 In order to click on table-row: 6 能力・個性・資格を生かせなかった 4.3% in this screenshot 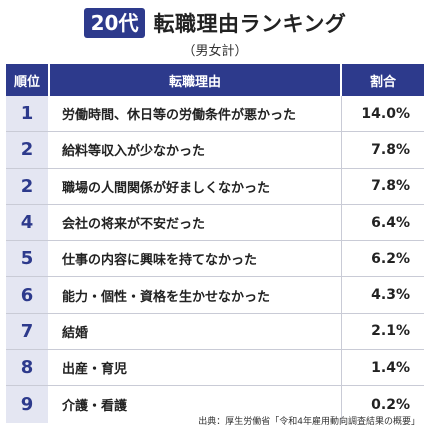, I will do `click(215, 295)`.